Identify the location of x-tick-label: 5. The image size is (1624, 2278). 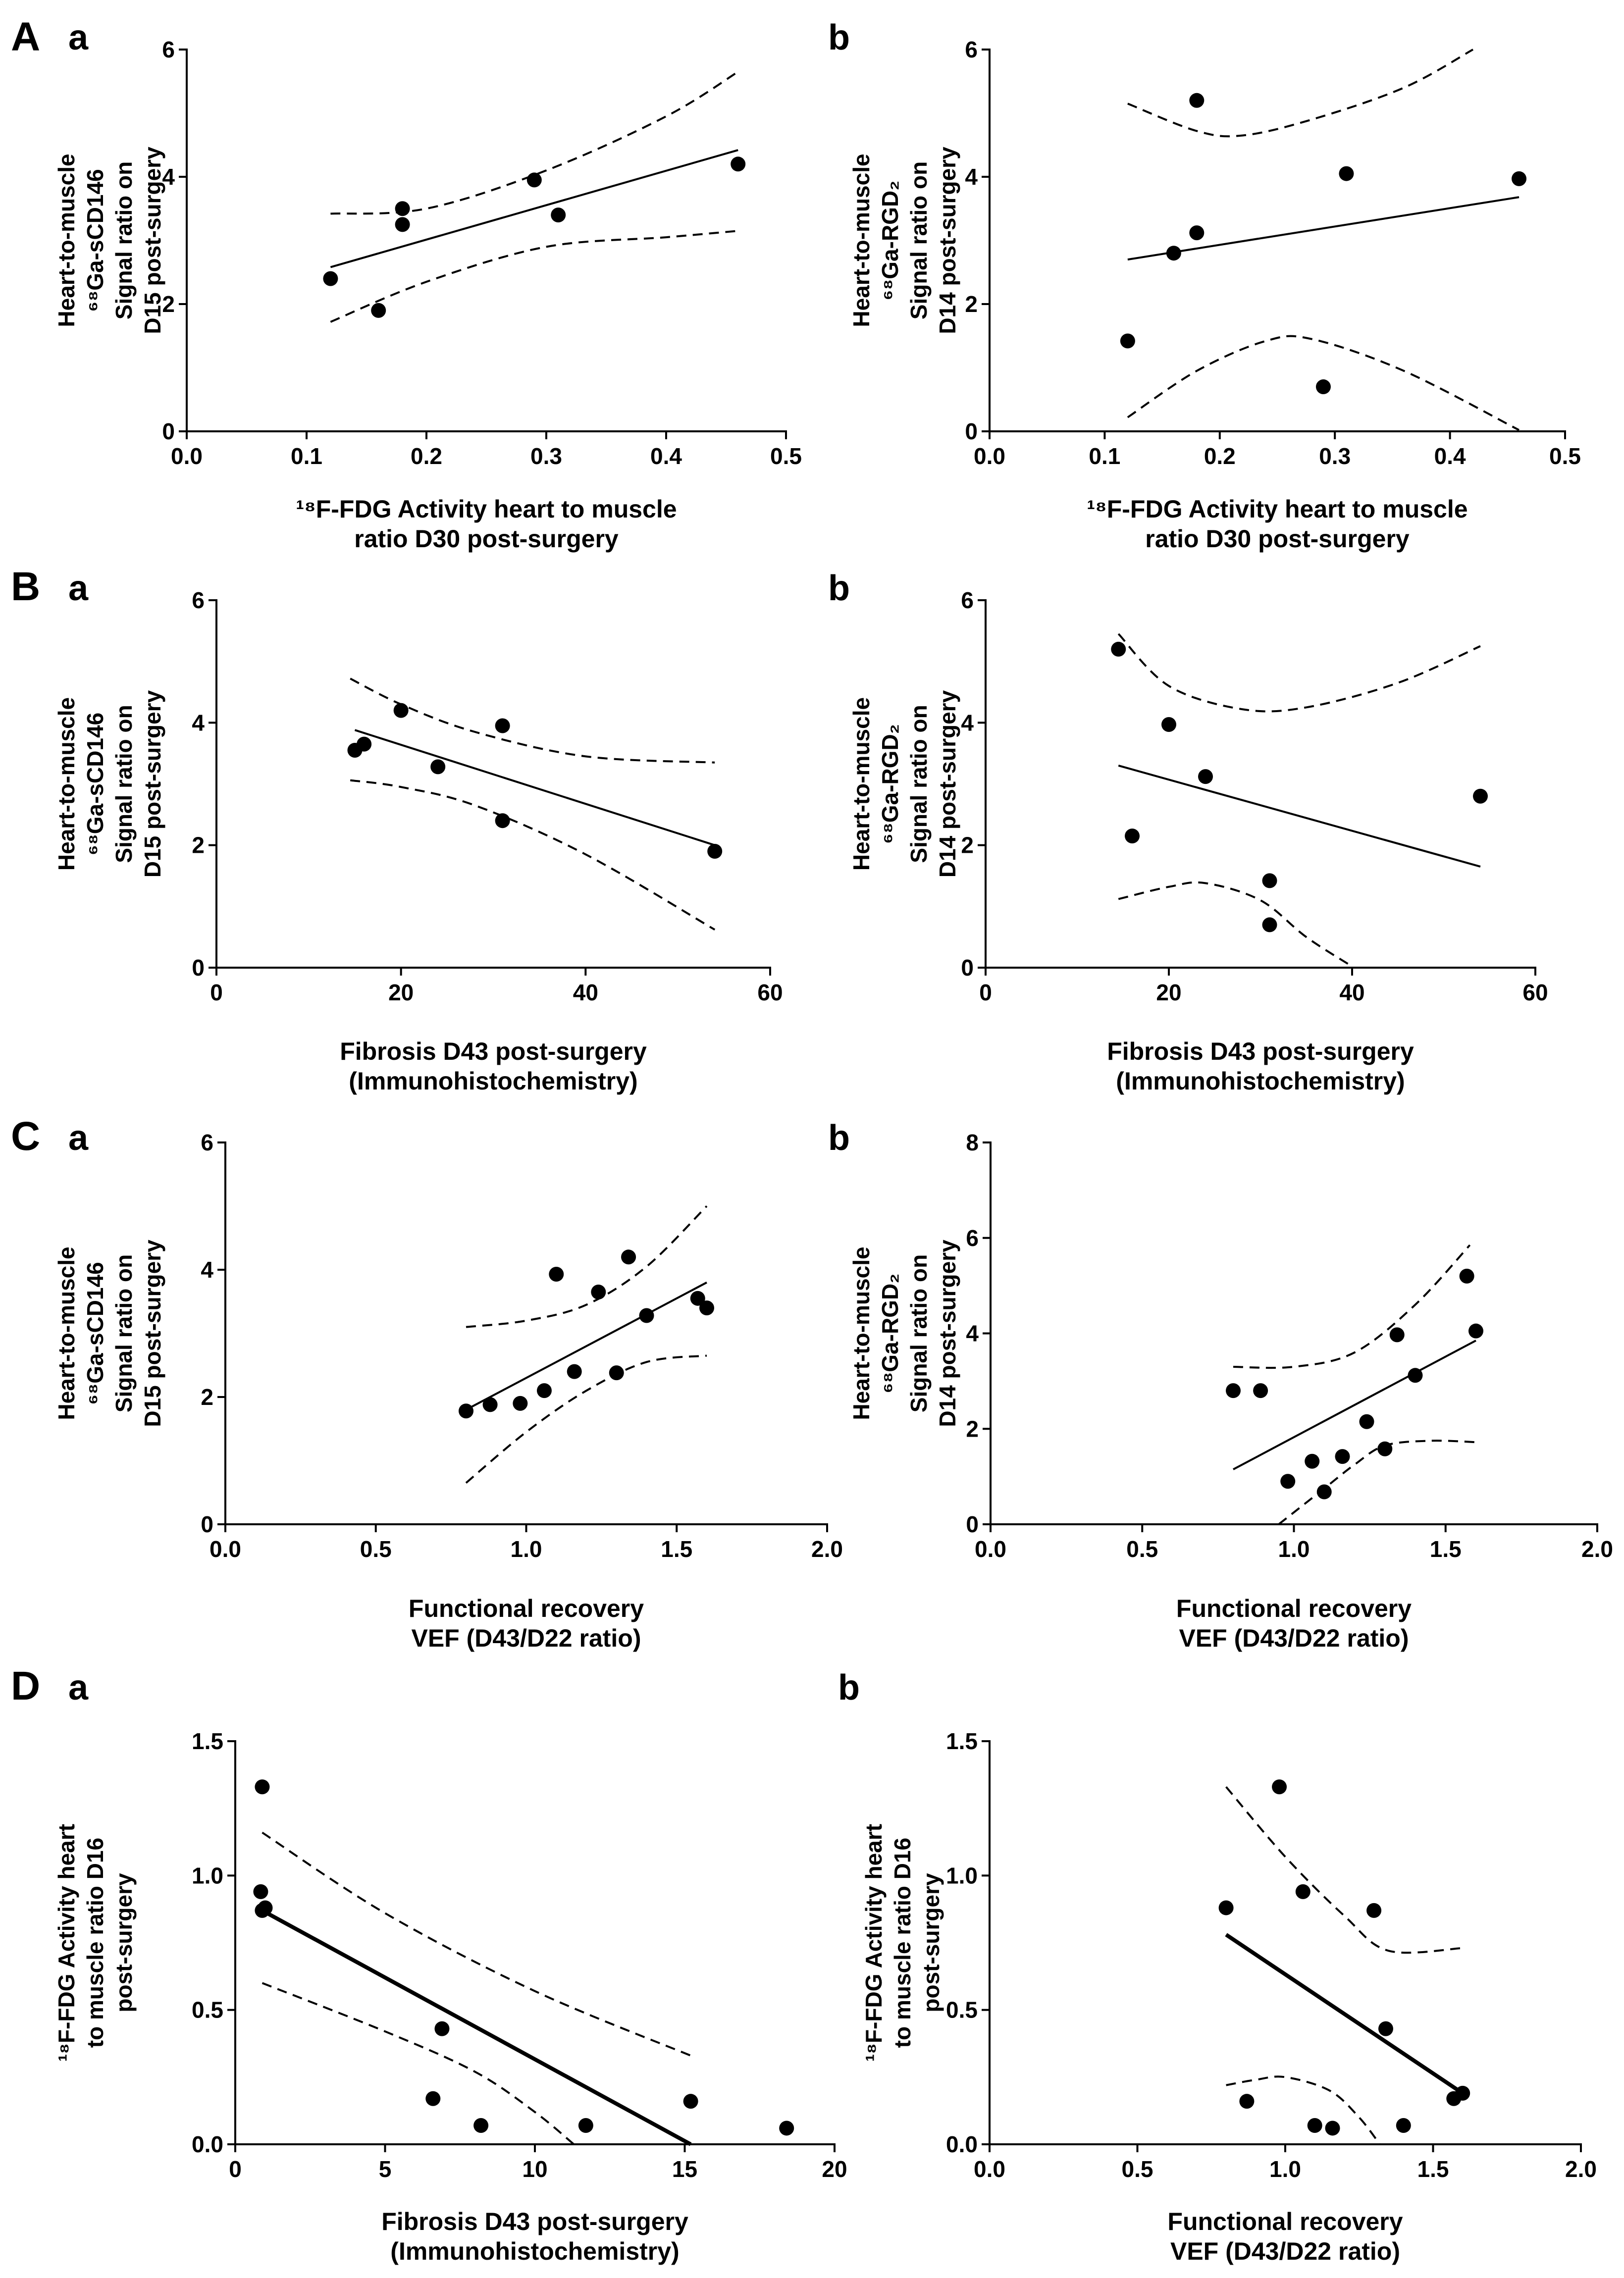
(385, 2169).